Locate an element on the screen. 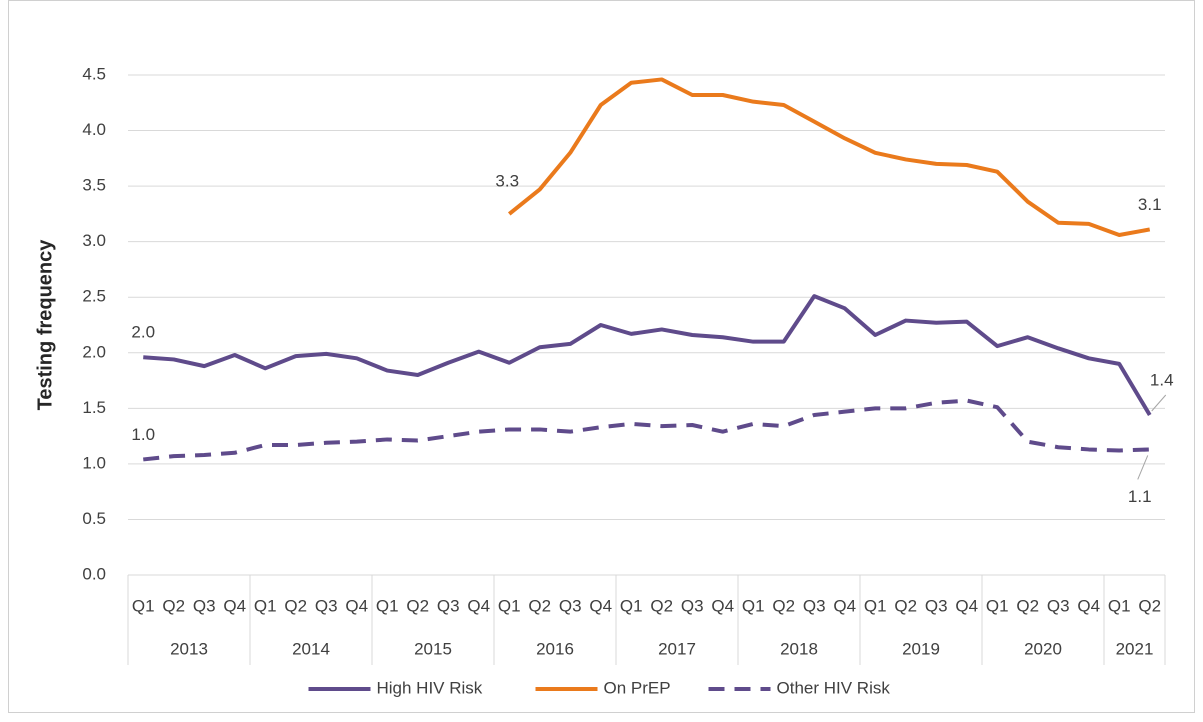  data-label: 3.1 is located at coordinates (1150, 204).